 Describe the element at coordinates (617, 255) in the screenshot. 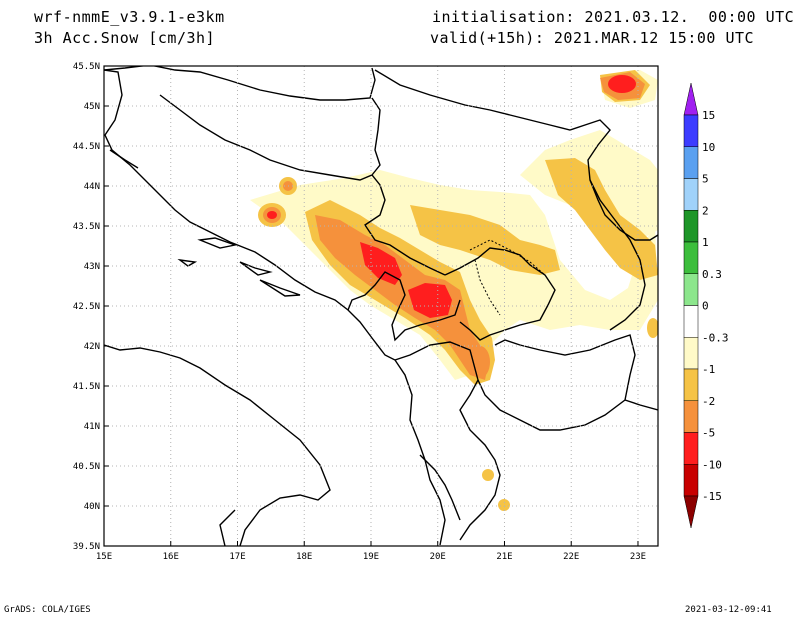

I see `serbia-bulgaria-border` at that location.